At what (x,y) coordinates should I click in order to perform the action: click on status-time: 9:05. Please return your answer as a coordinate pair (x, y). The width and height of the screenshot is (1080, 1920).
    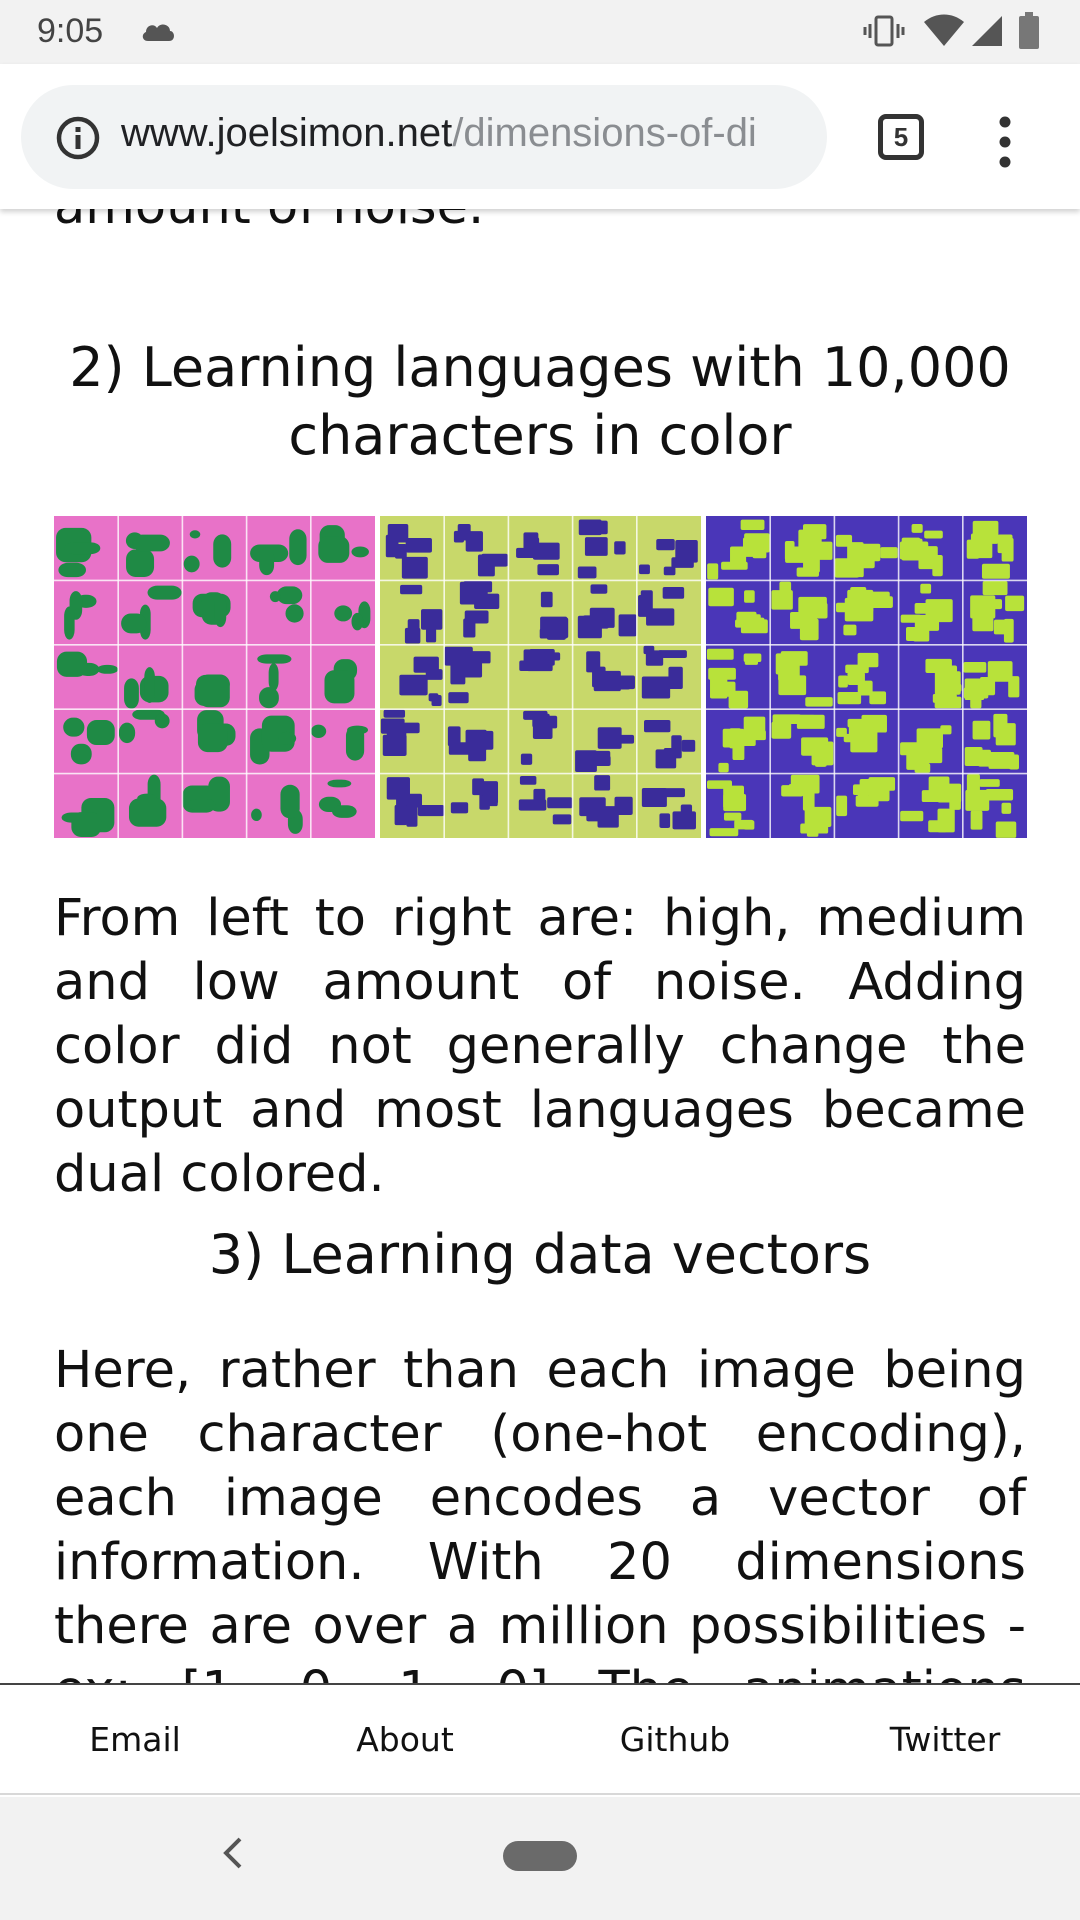
    Looking at the image, I should click on (70, 31).